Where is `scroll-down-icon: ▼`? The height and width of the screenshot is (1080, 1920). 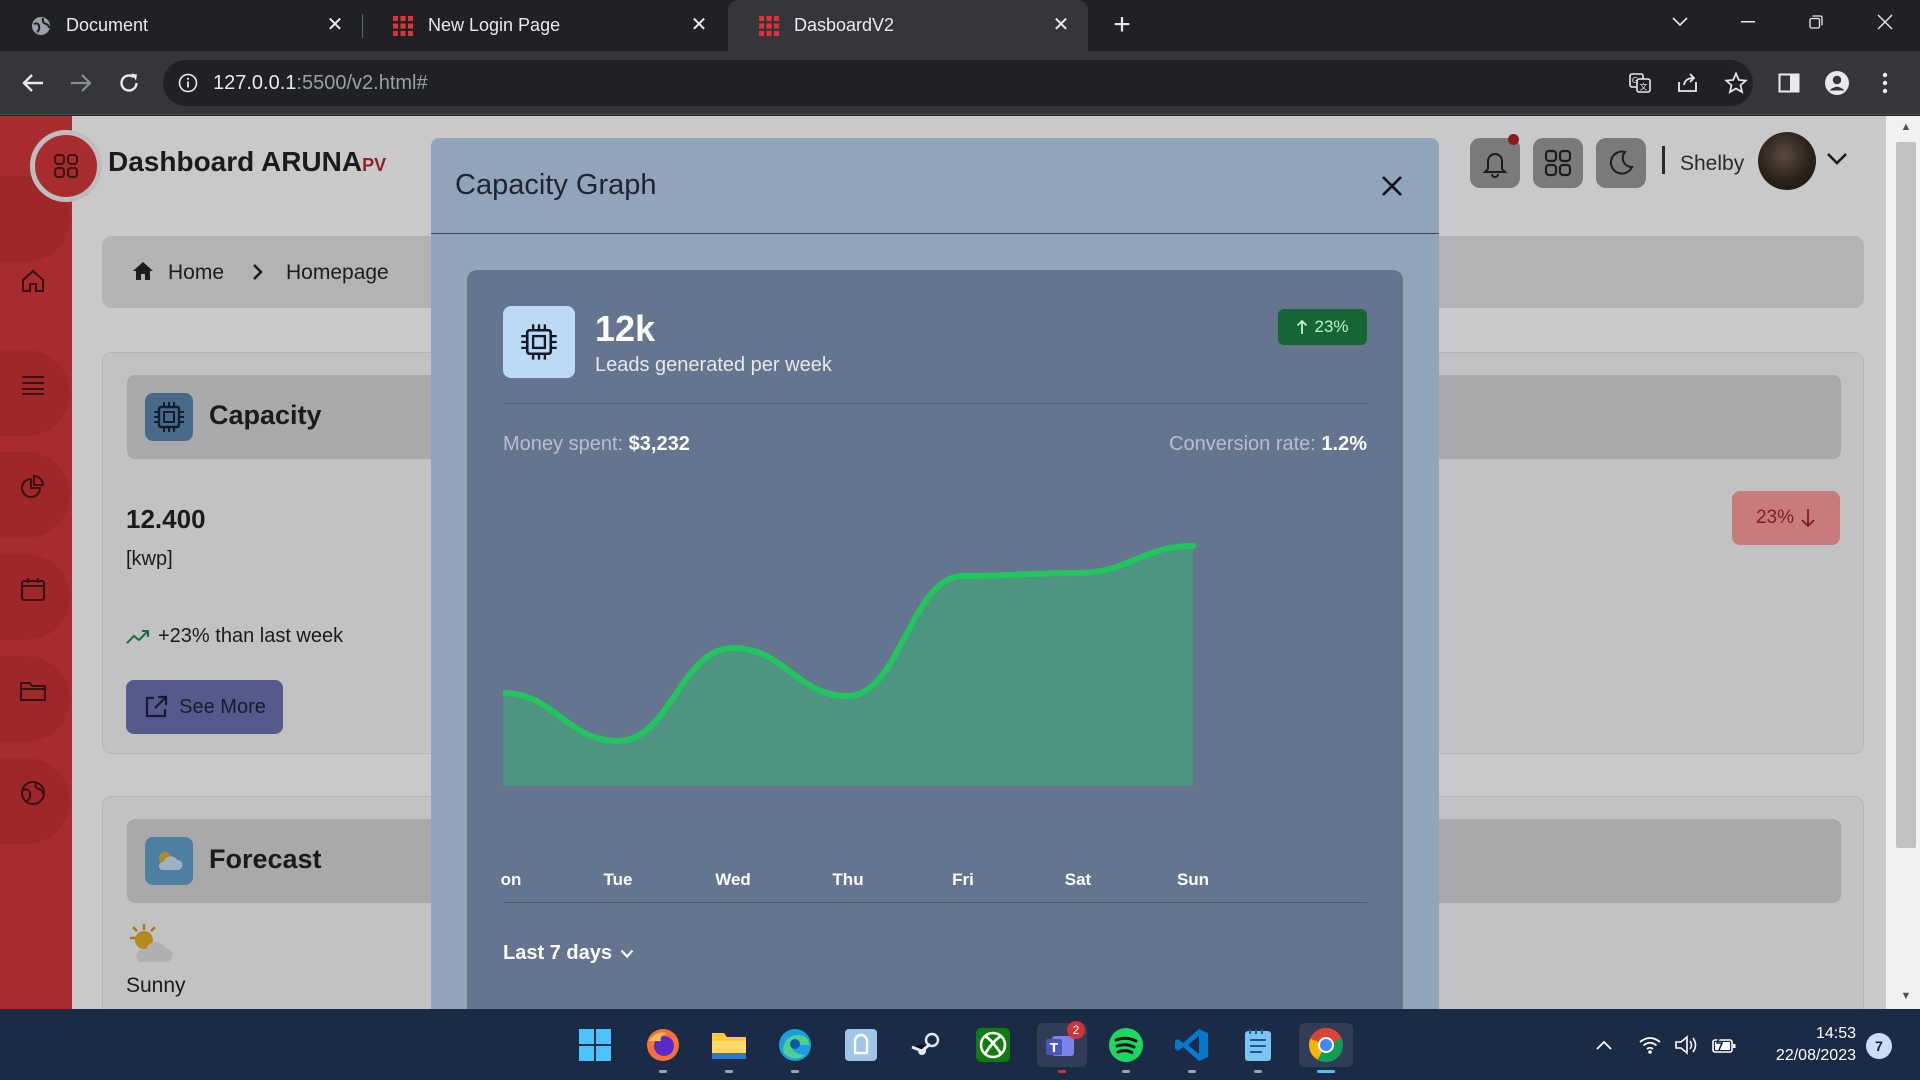 scroll-down-icon: ▼ is located at coordinates (1906, 996).